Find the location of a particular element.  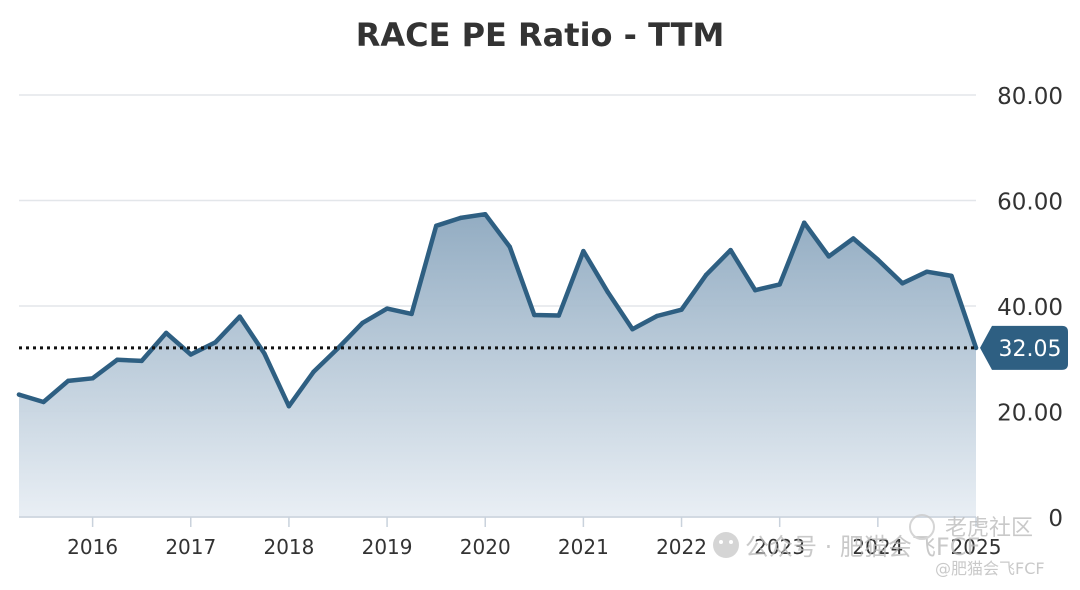

y-tick-label: 20.00 is located at coordinates (1030, 414).